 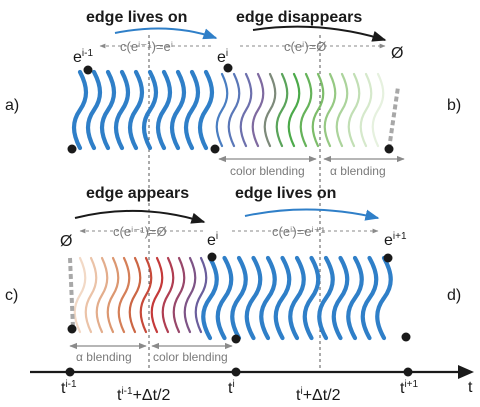 I want to click on node-e-next: ei+1, so click(x=395, y=240).